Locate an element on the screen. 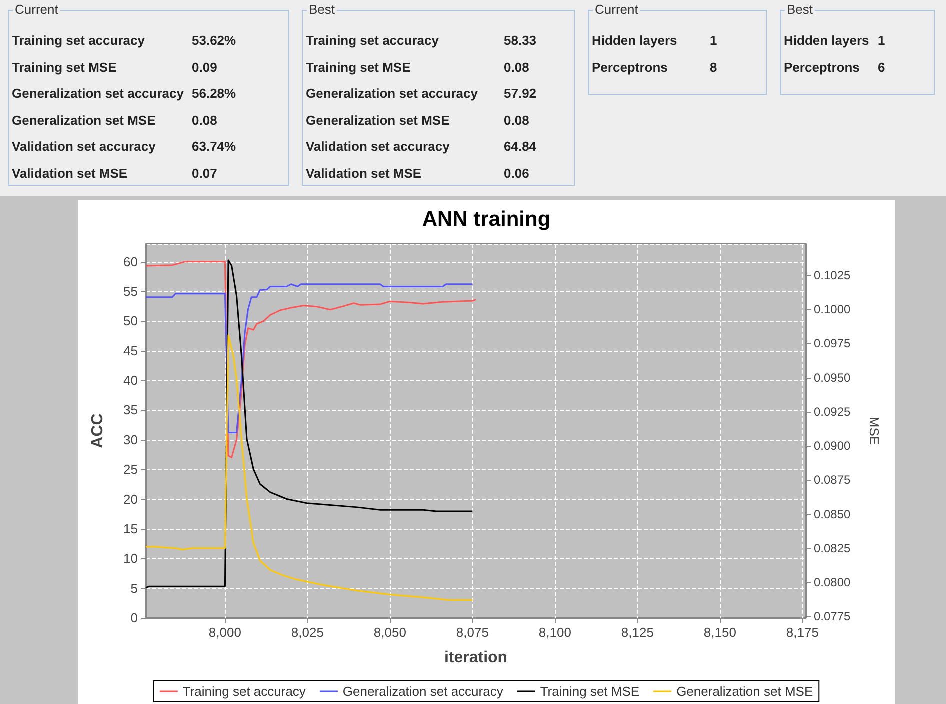 The width and height of the screenshot is (946, 704). y2-tick-label: 0.0825 is located at coordinates (833, 548).